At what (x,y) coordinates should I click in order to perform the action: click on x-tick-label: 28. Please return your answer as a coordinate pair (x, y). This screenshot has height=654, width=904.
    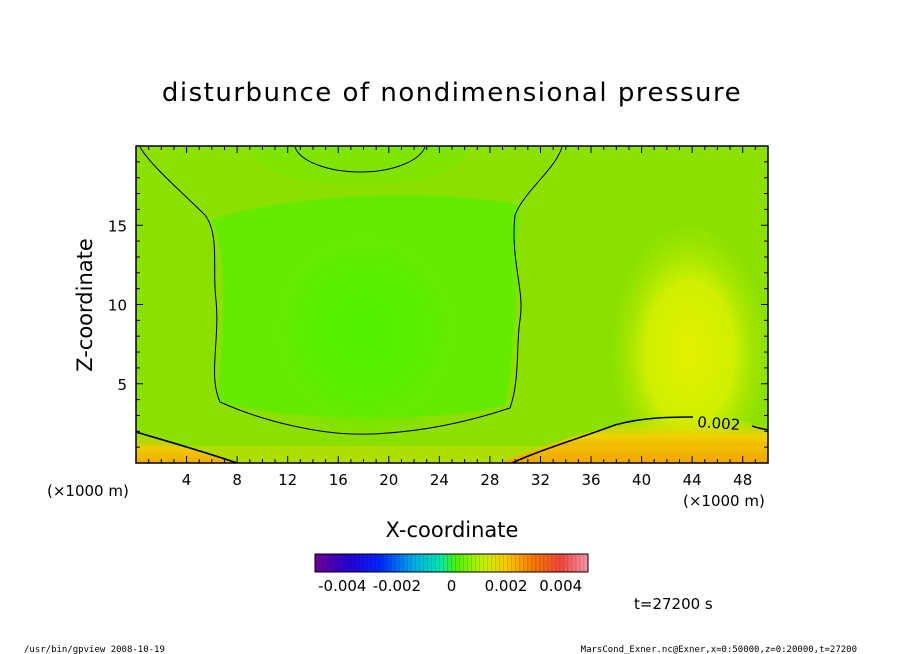
    Looking at the image, I should click on (489, 480).